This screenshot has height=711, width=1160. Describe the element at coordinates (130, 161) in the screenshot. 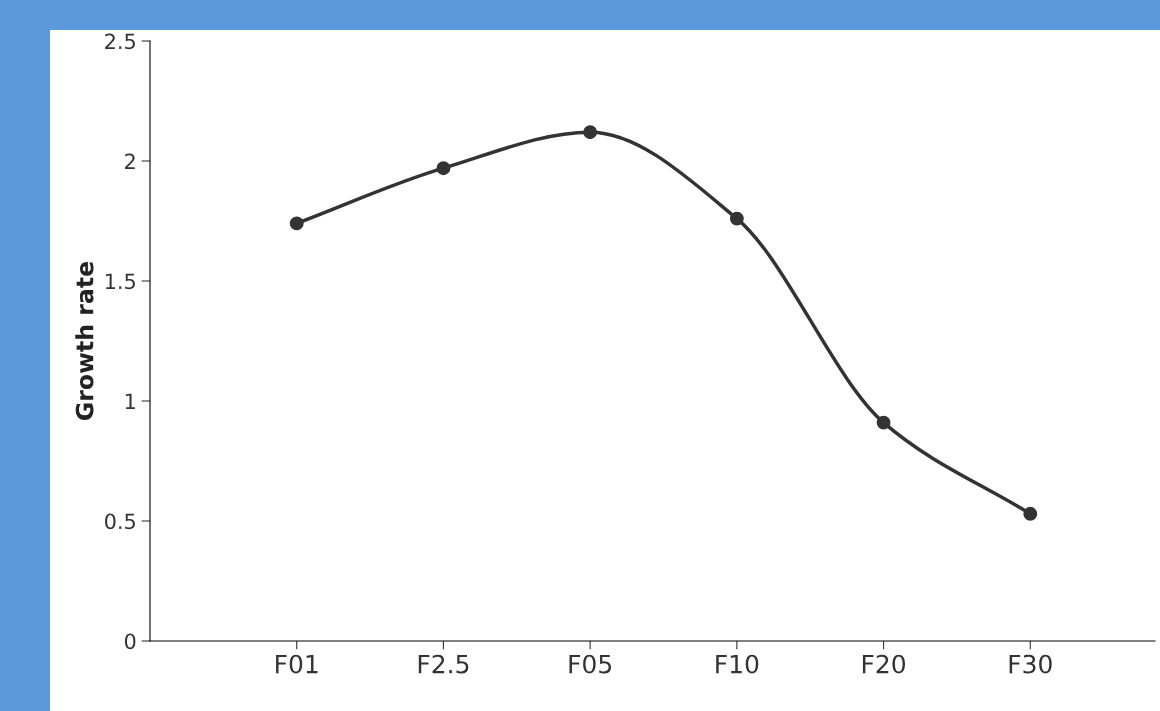

I see `y-tick-label: 2` at that location.